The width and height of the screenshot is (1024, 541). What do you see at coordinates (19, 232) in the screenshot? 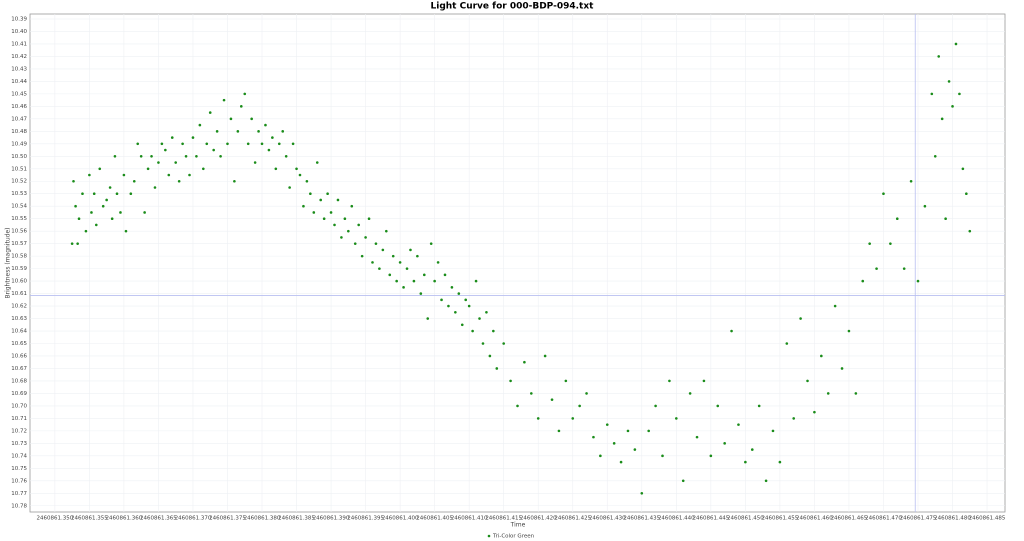
I see `y-tick-label: 10.56` at bounding box center [19, 232].